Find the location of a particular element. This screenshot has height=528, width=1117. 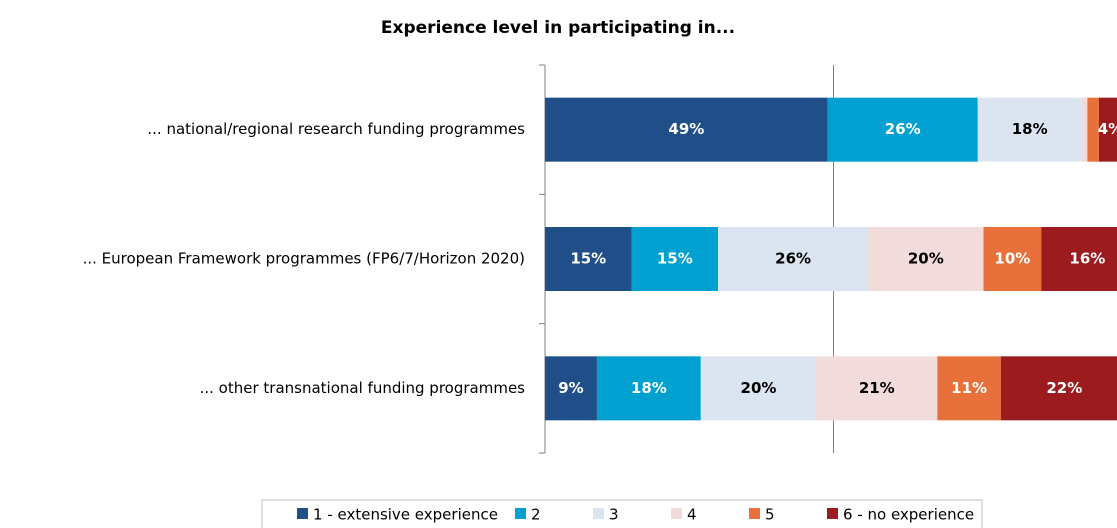

data-label: 4% is located at coordinates (1107, 129).